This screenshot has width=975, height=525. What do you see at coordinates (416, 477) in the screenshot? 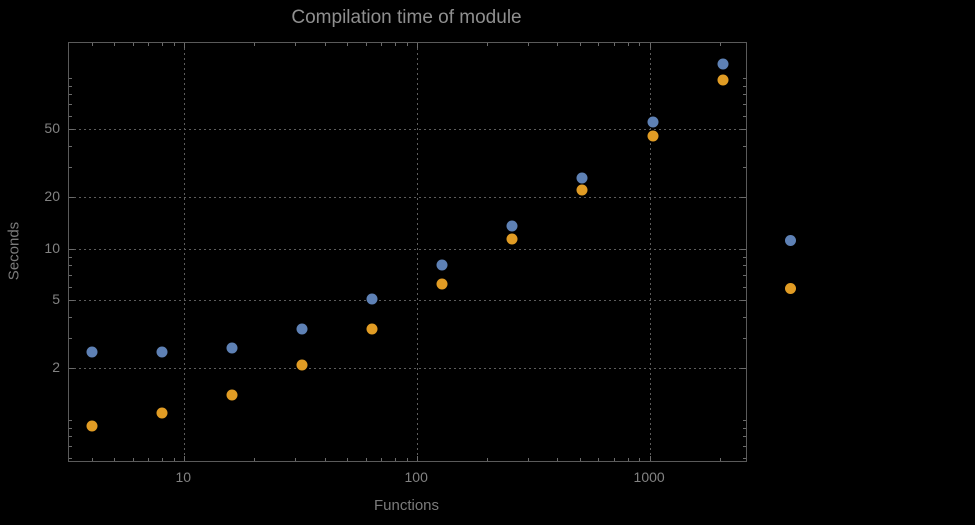
I see `x-tick-label: 100` at bounding box center [416, 477].